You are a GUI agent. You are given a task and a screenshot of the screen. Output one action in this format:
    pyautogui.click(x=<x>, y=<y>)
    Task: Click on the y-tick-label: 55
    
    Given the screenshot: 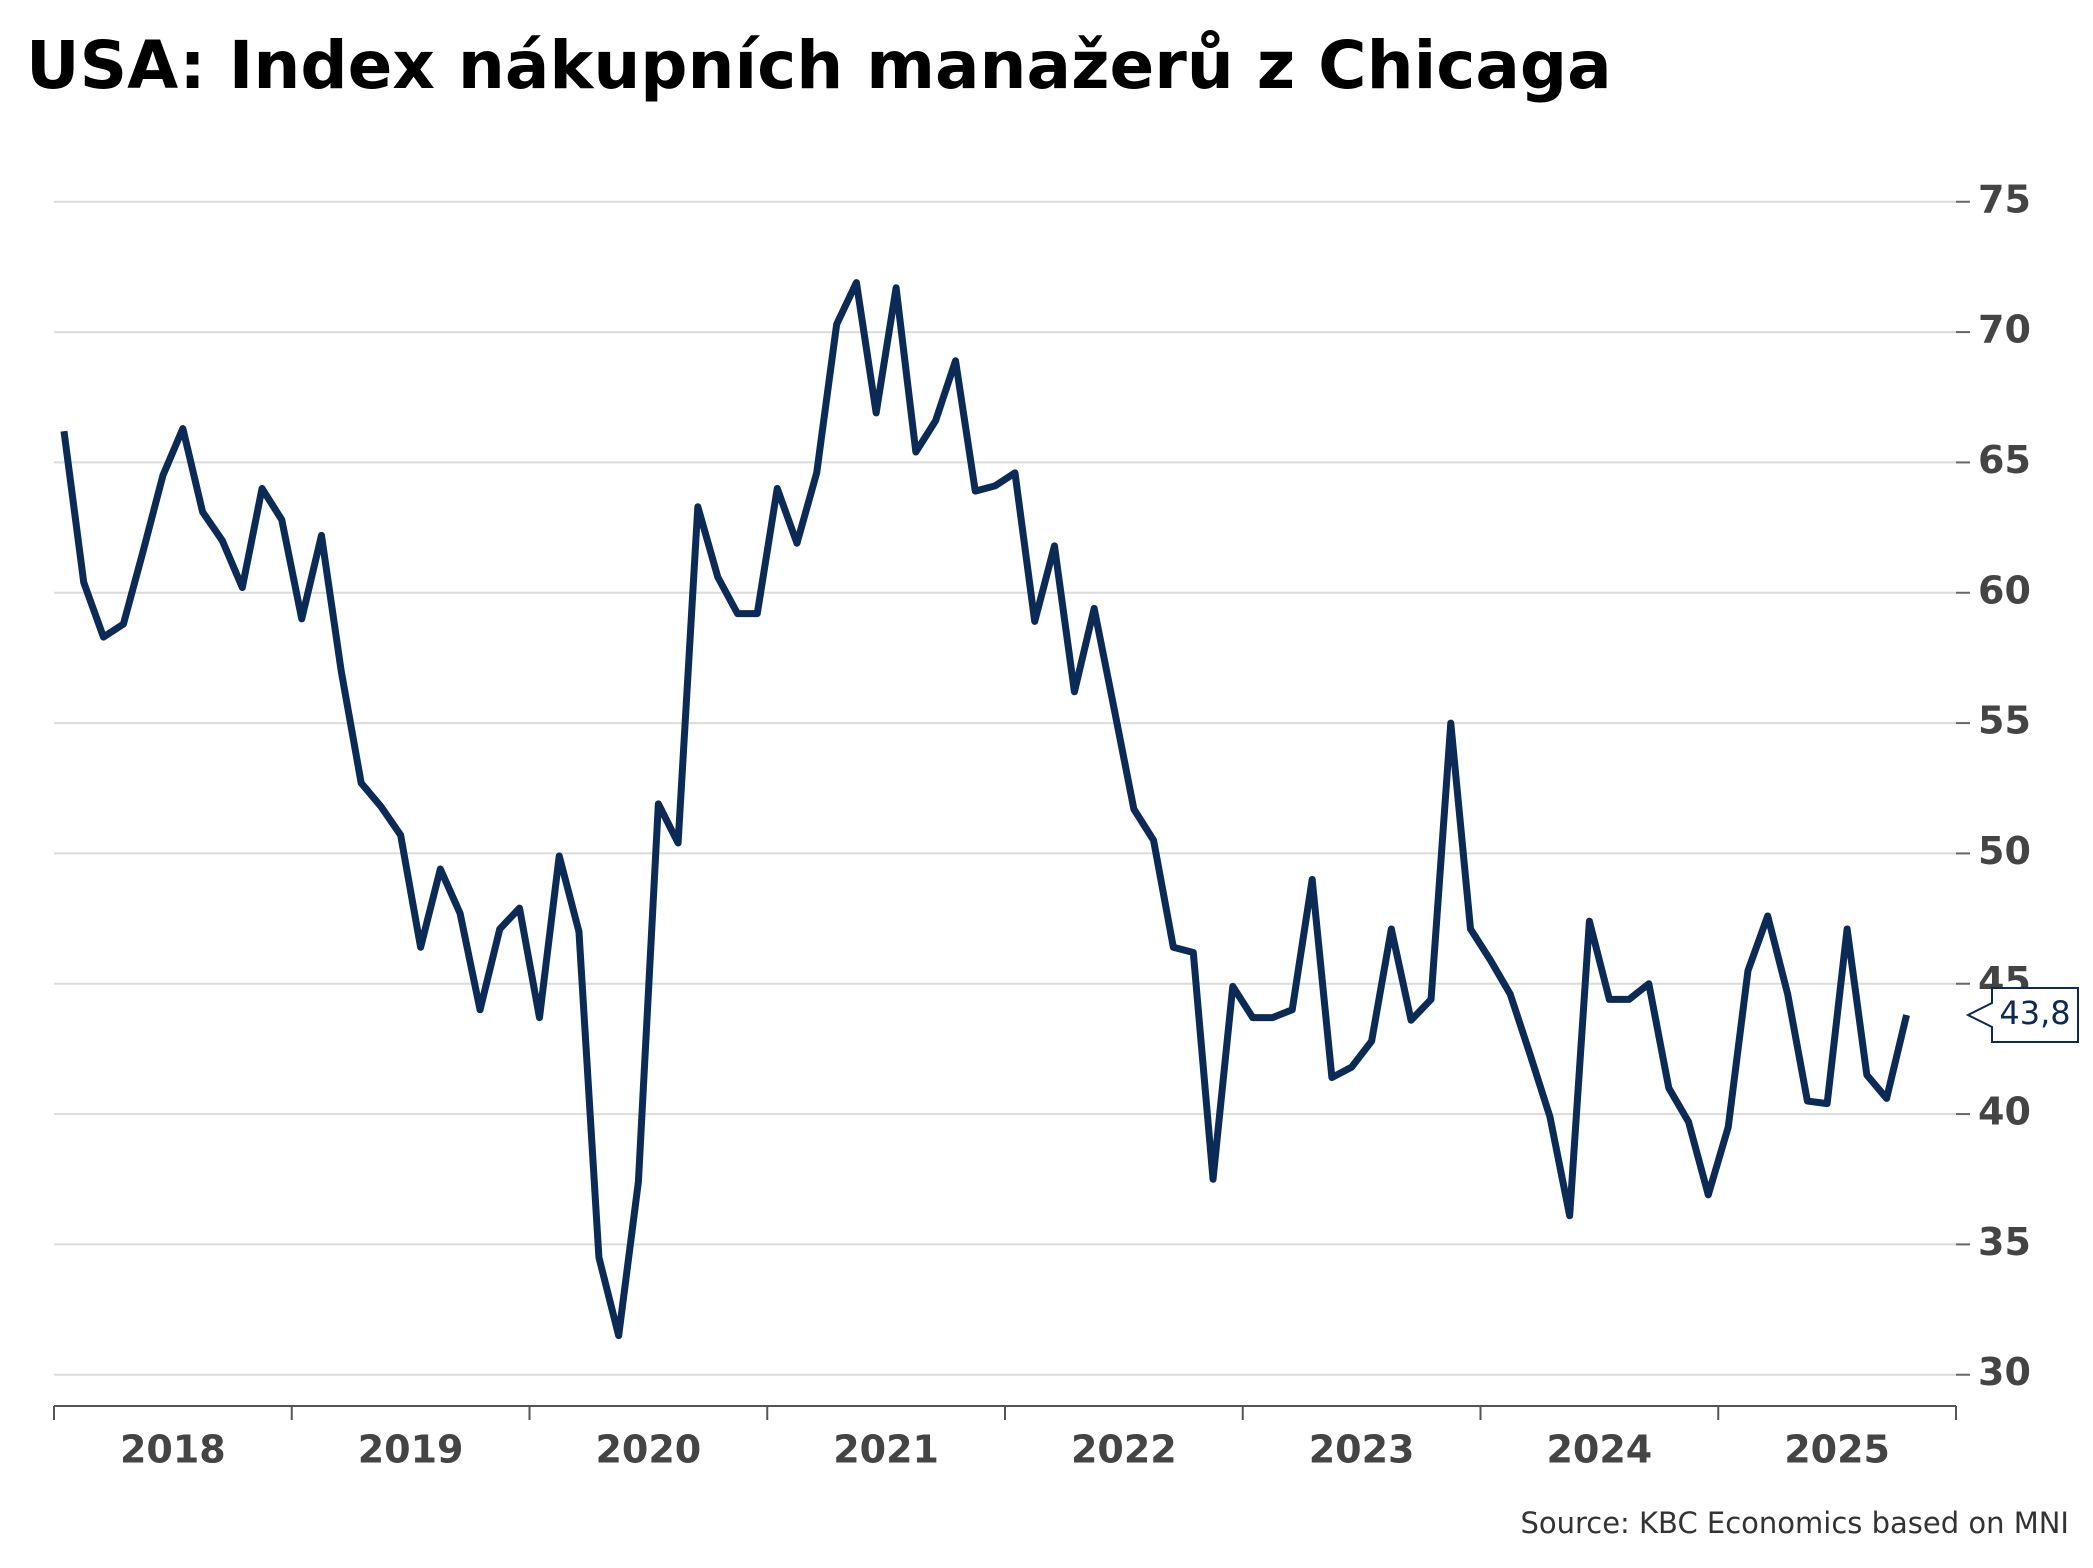 What is the action you would take?
    pyautogui.click(x=2004, y=721)
    